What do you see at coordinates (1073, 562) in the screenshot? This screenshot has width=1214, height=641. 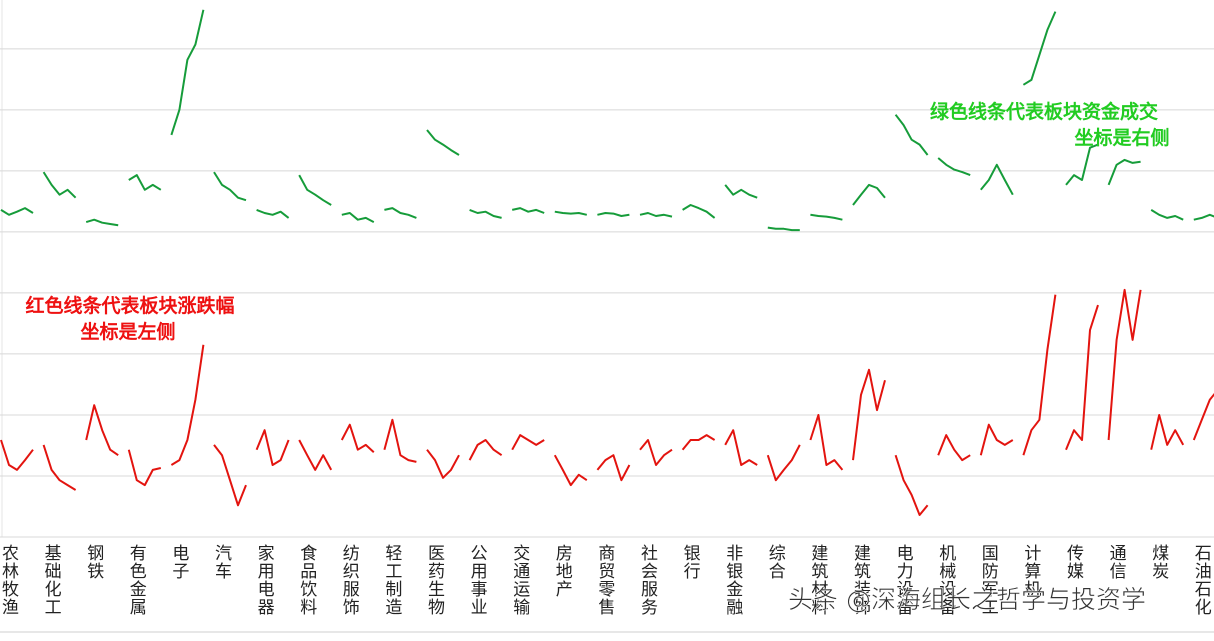 I see `x-tick-label: 传媒` at bounding box center [1073, 562].